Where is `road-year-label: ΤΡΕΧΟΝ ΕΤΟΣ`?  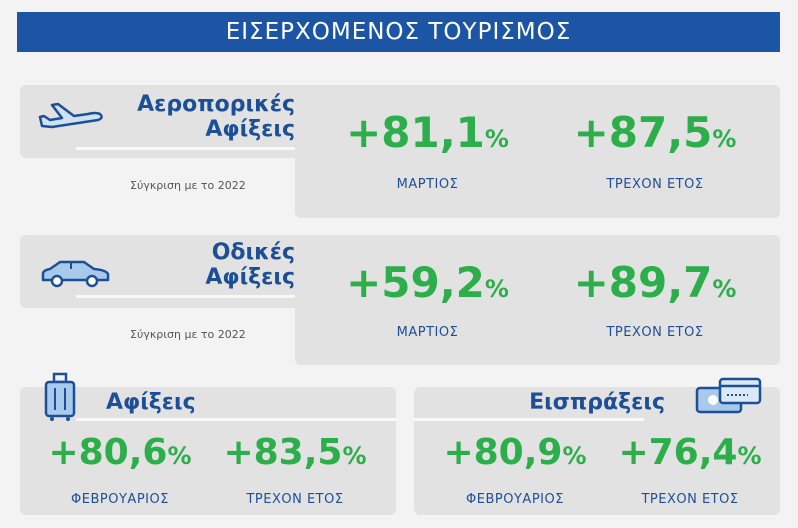
road-year-label: ΤΡΕΧΟΝ ΕΤΟΣ is located at coordinates (655, 332).